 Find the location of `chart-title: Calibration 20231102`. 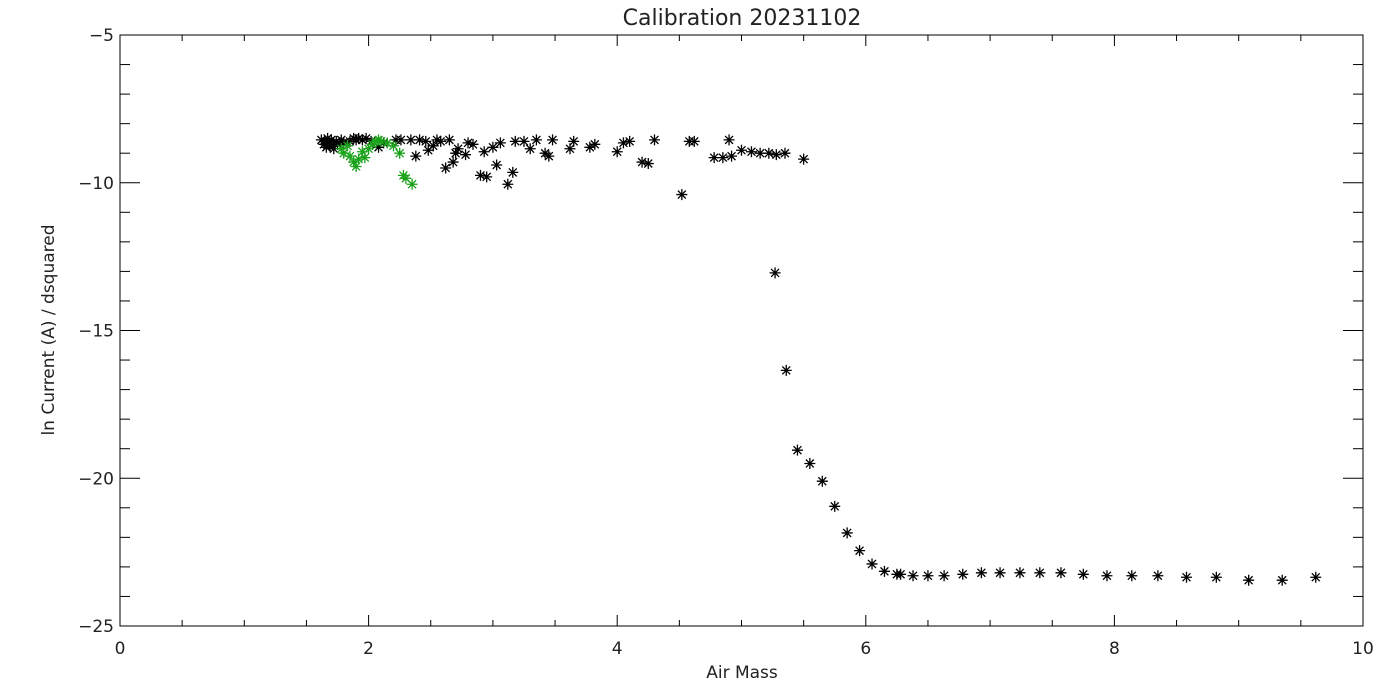

chart-title: Calibration 20231102 is located at coordinates (742, 18).